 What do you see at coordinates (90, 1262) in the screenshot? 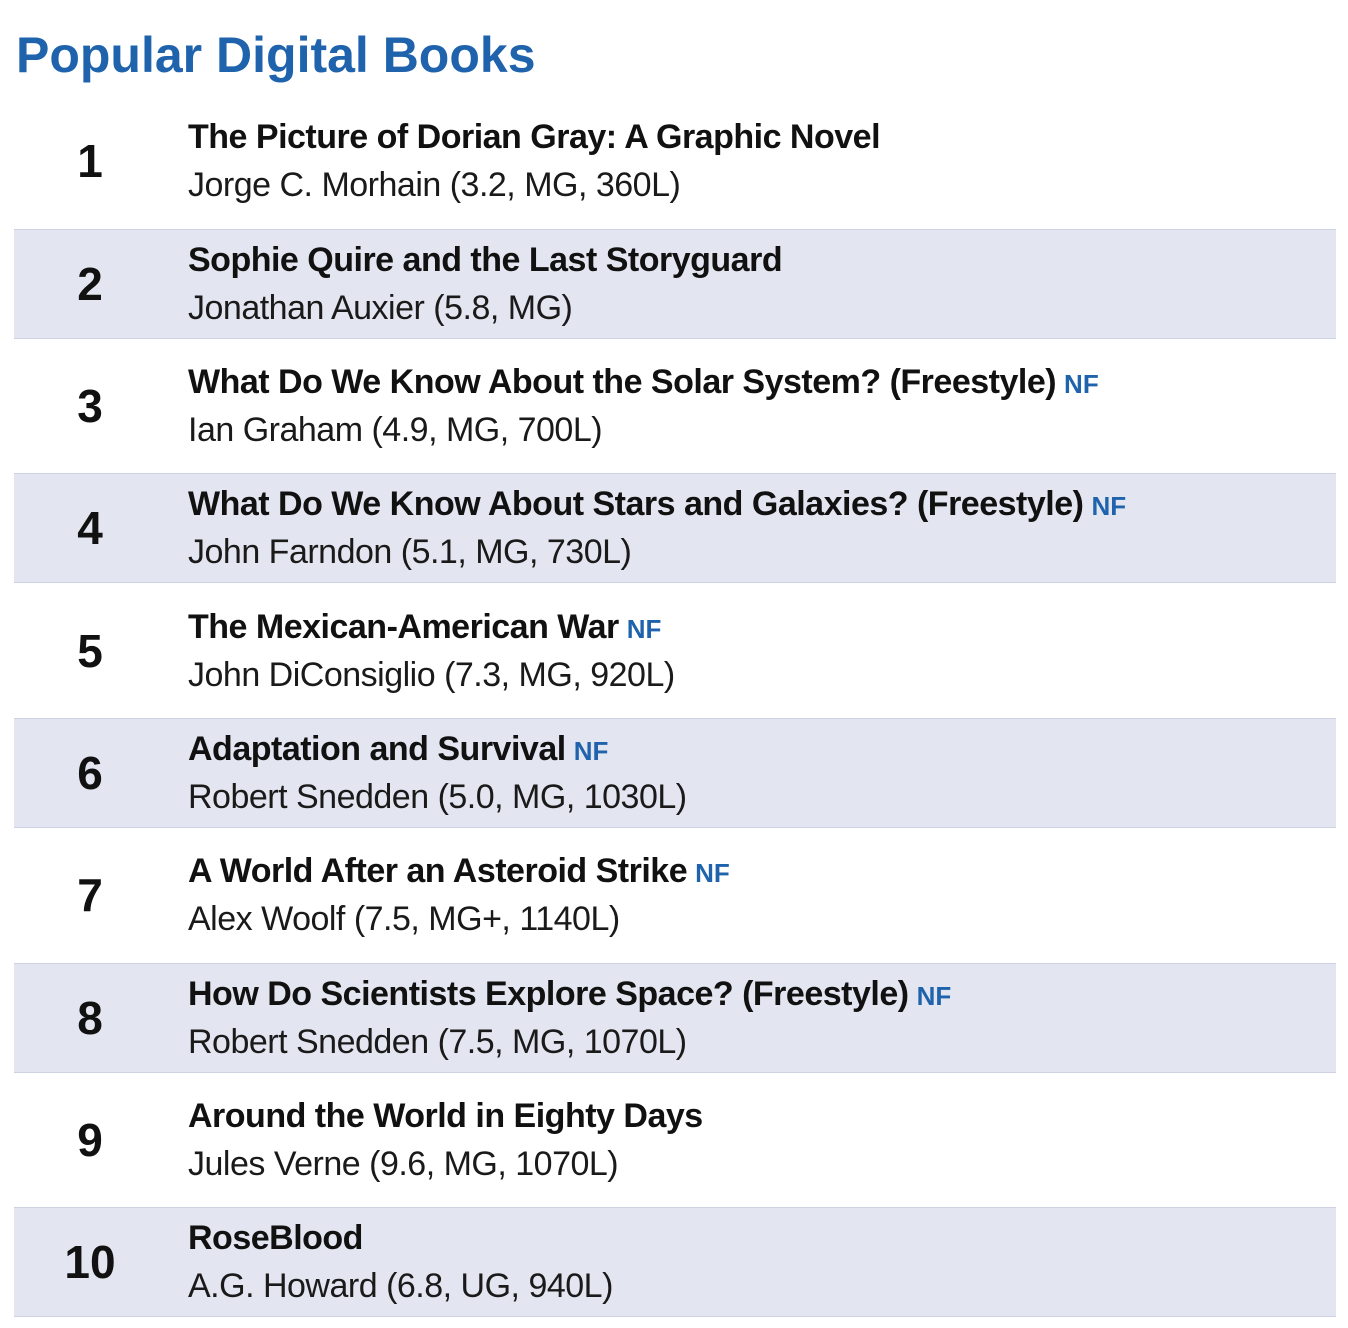
I see `book-rank: 10` at bounding box center [90, 1262].